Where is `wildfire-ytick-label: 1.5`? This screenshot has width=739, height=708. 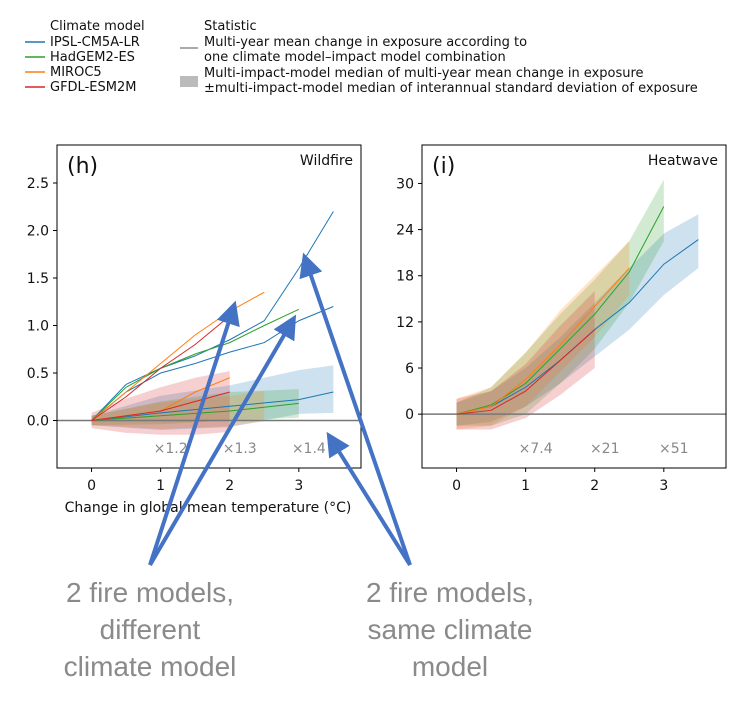
wildfire-ytick-label: 1.5 is located at coordinates (38, 279).